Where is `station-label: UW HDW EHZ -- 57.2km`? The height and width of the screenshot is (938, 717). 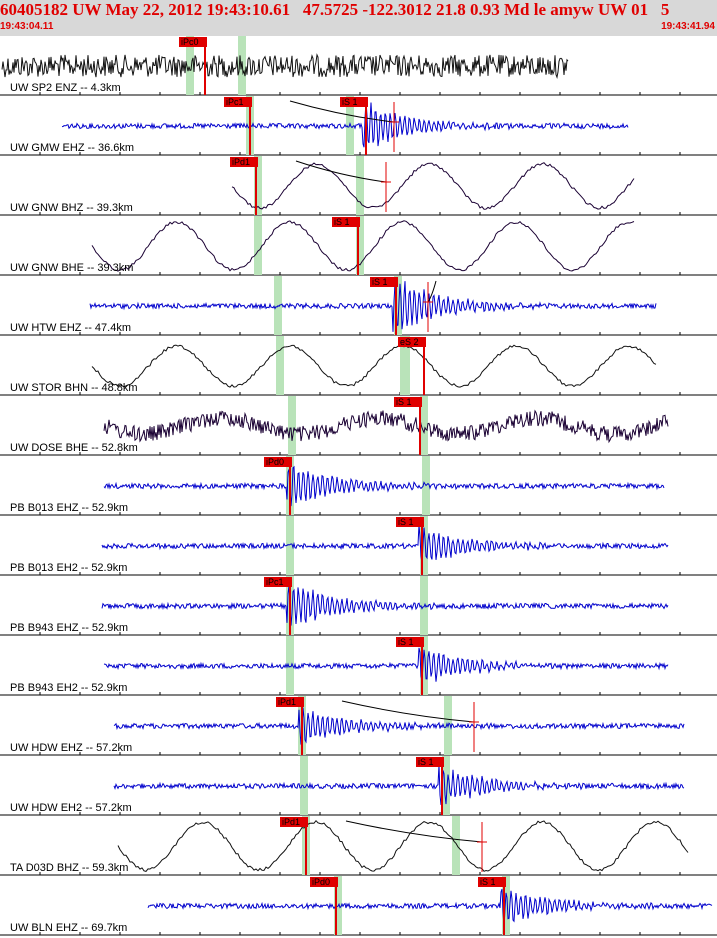
station-label: UW HDW EHZ -- 57.2km is located at coordinates (71, 748).